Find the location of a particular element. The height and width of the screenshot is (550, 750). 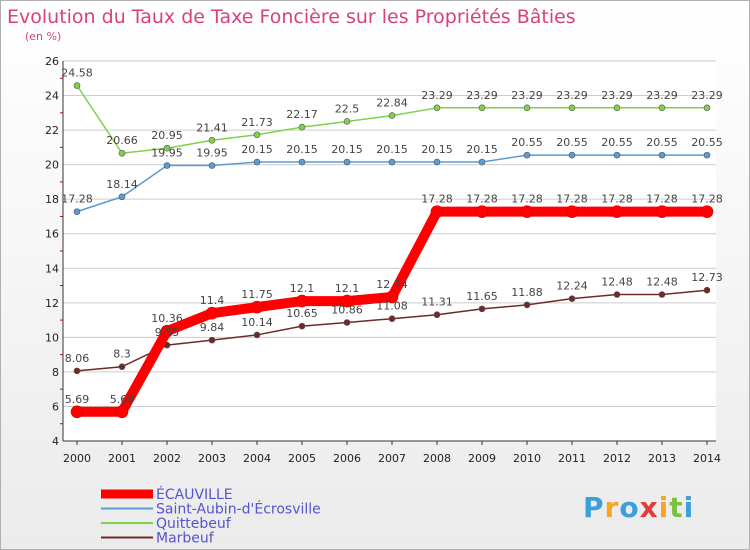

x-tick-label: 2000 is located at coordinates (77, 458).